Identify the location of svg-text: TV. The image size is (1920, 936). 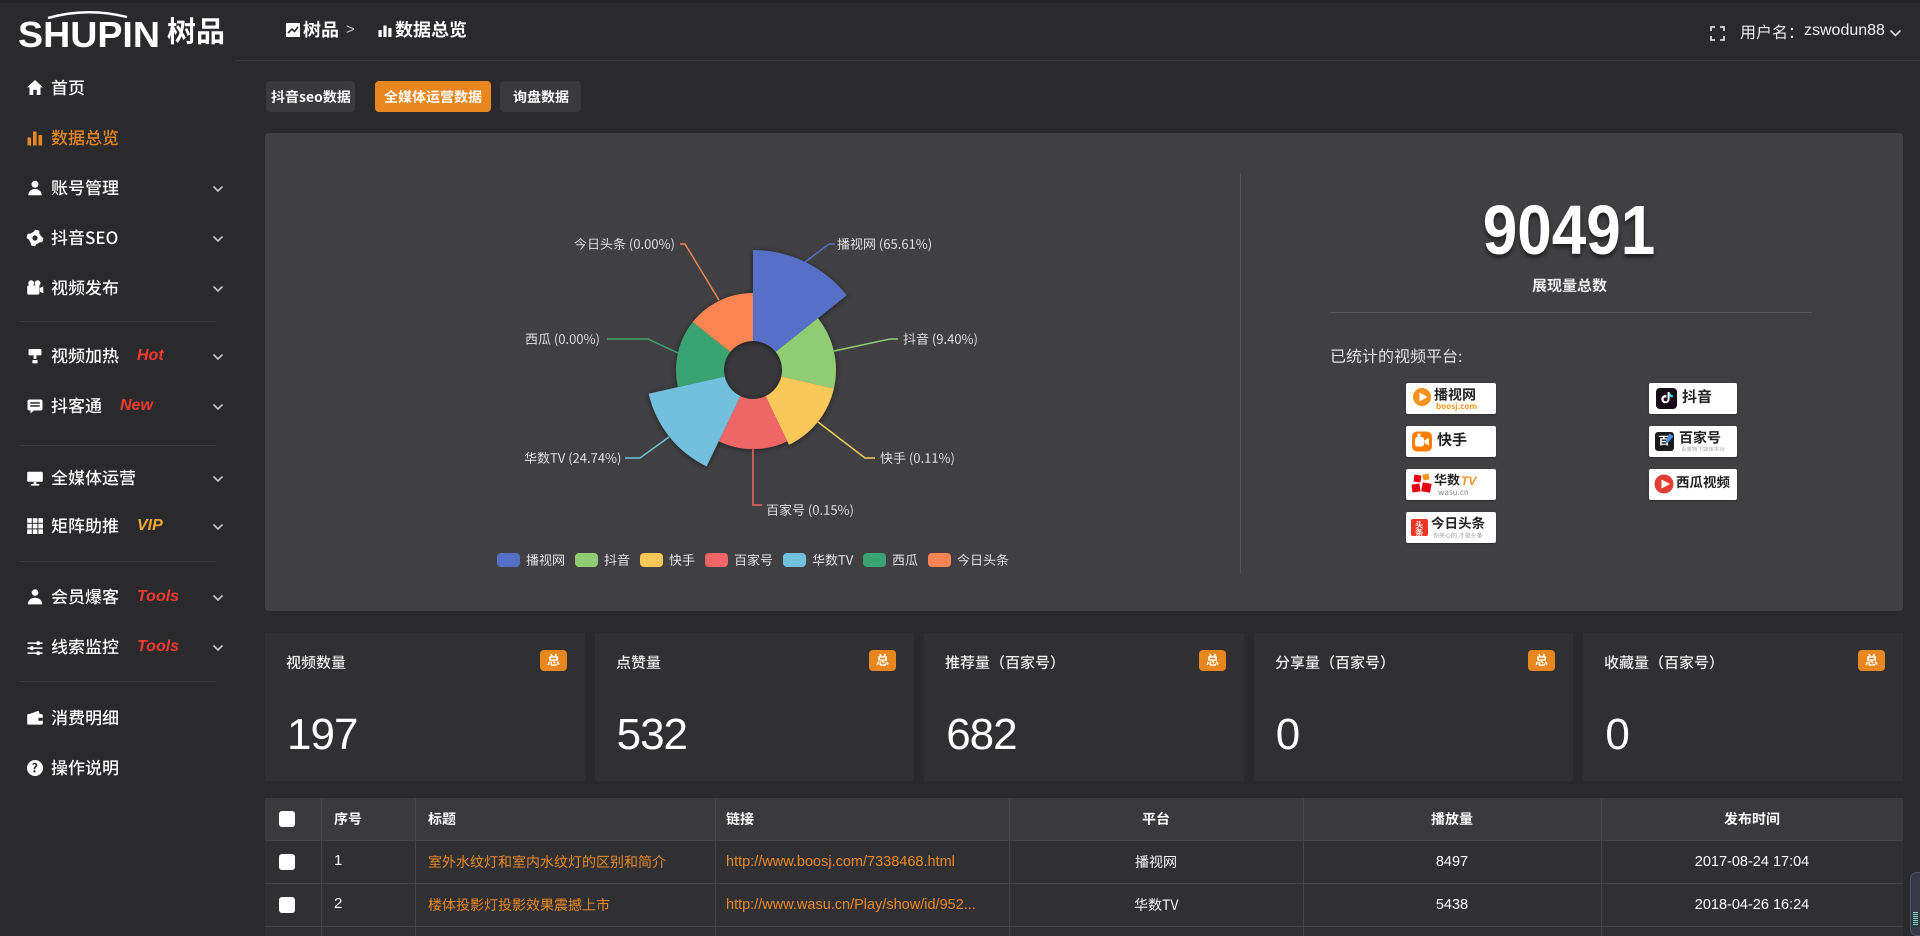
(1469, 481).